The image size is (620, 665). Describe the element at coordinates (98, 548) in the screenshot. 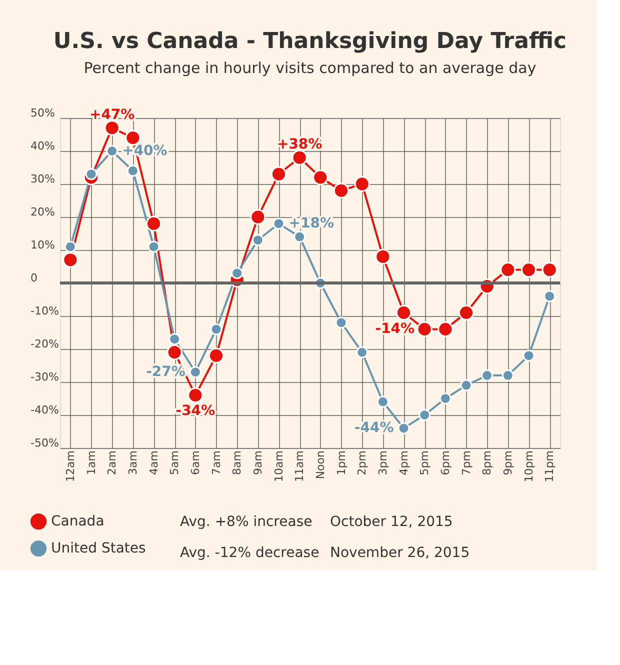

I see `legend-label: United States` at that location.